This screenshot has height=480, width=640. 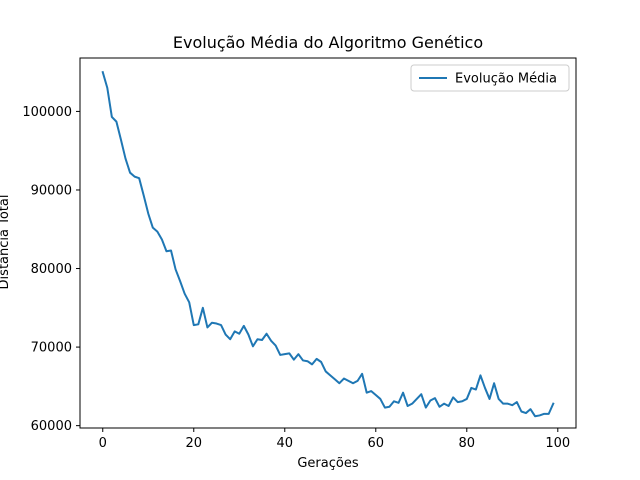 What do you see at coordinates (376, 443) in the screenshot?
I see `x-tick-label: 60` at bounding box center [376, 443].